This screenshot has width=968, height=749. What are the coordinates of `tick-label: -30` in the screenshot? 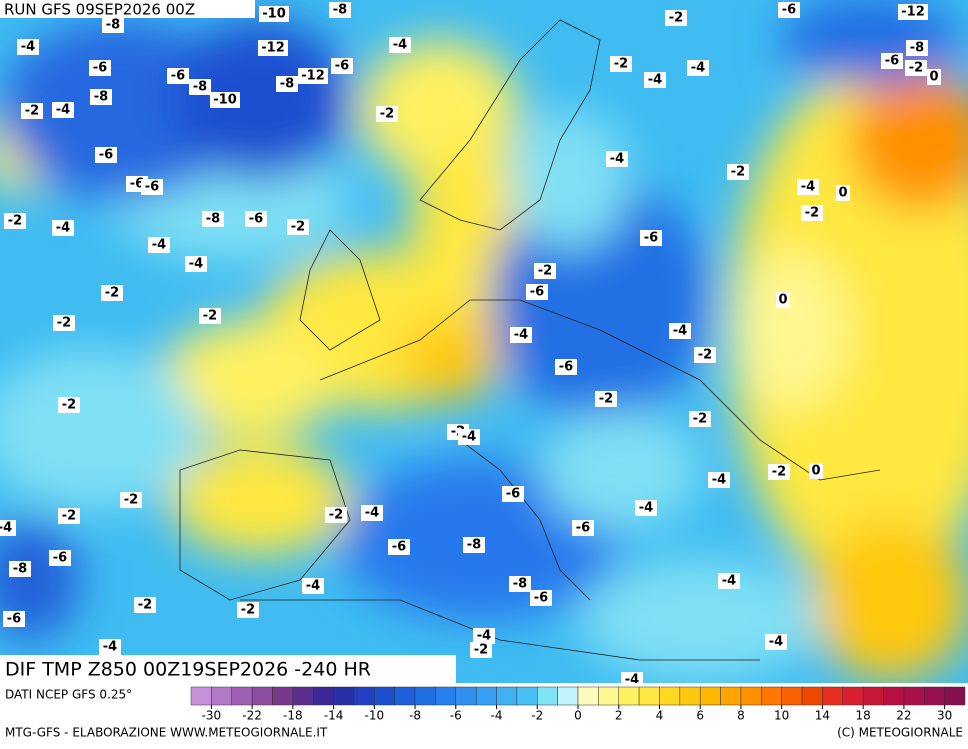 It's located at (212, 716).